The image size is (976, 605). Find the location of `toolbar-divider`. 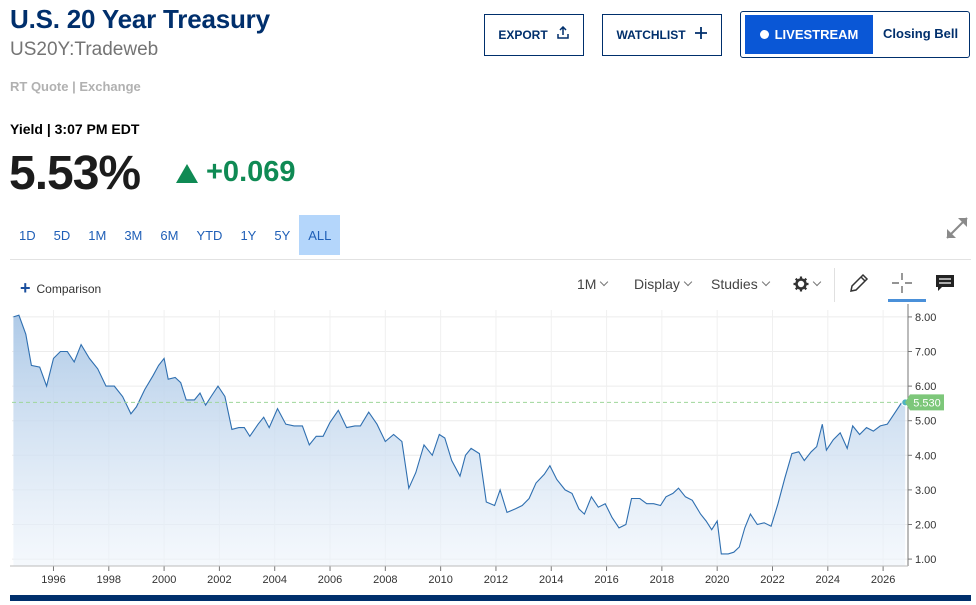

toolbar-divider is located at coordinates (834, 285).